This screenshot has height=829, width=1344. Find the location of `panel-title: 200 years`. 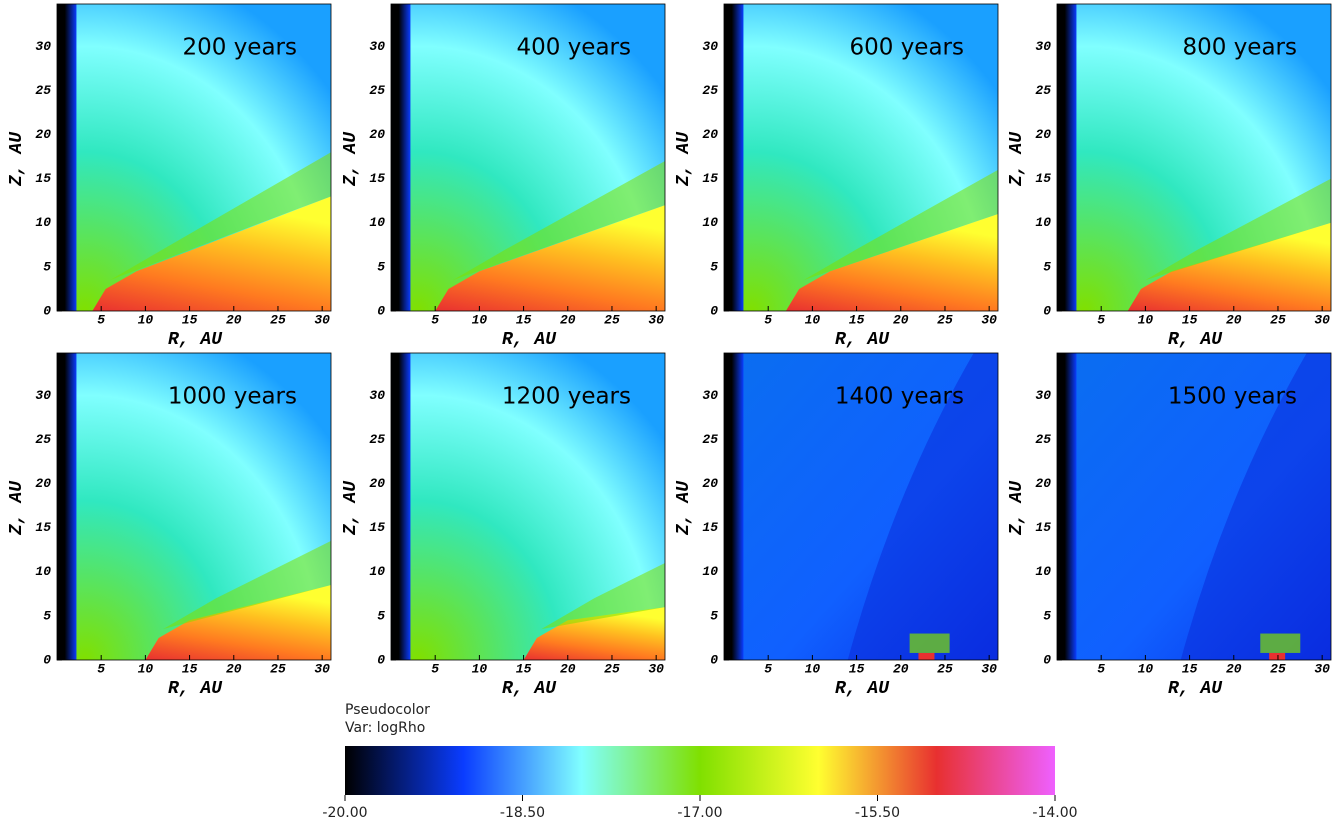

panel-title: 200 years is located at coordinates (239, 48).